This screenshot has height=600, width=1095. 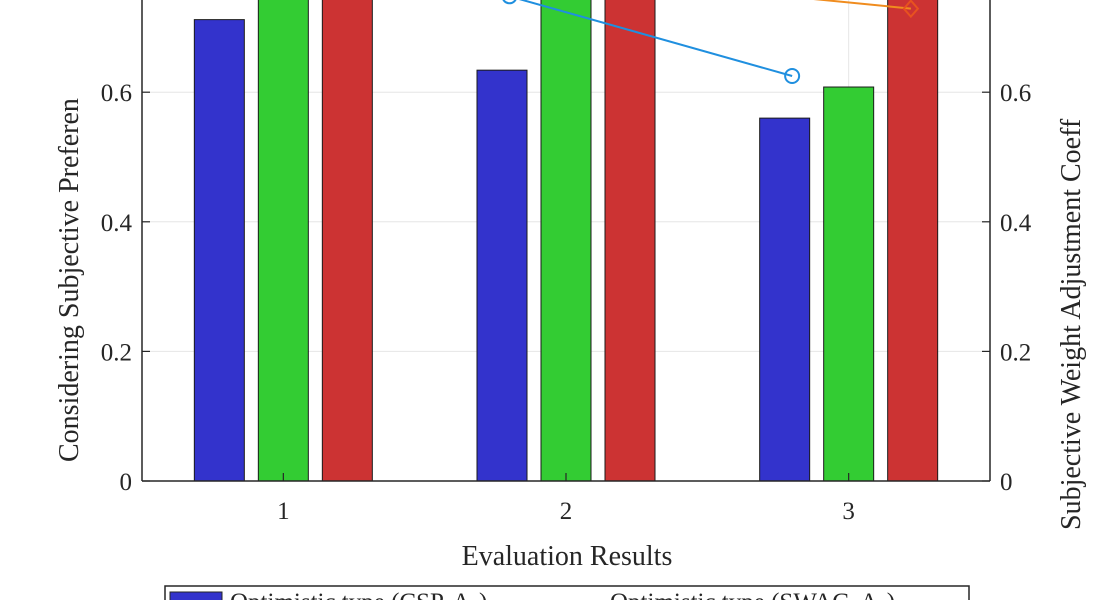 What do you see at coordinates (1015, 93) in the screenshot?
I see `y2-tick-label-3: 0.6` at bounding box center [1015, 93].